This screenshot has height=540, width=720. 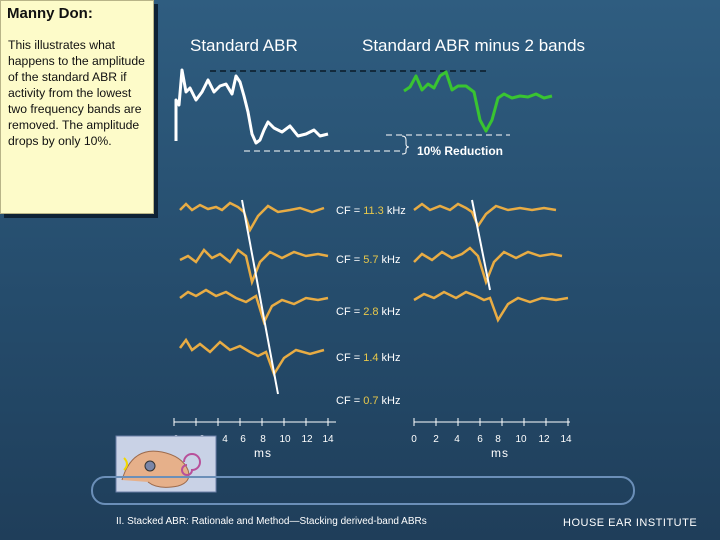 I want to click on bottom-rounded-bar, so click(x=363, y=490).